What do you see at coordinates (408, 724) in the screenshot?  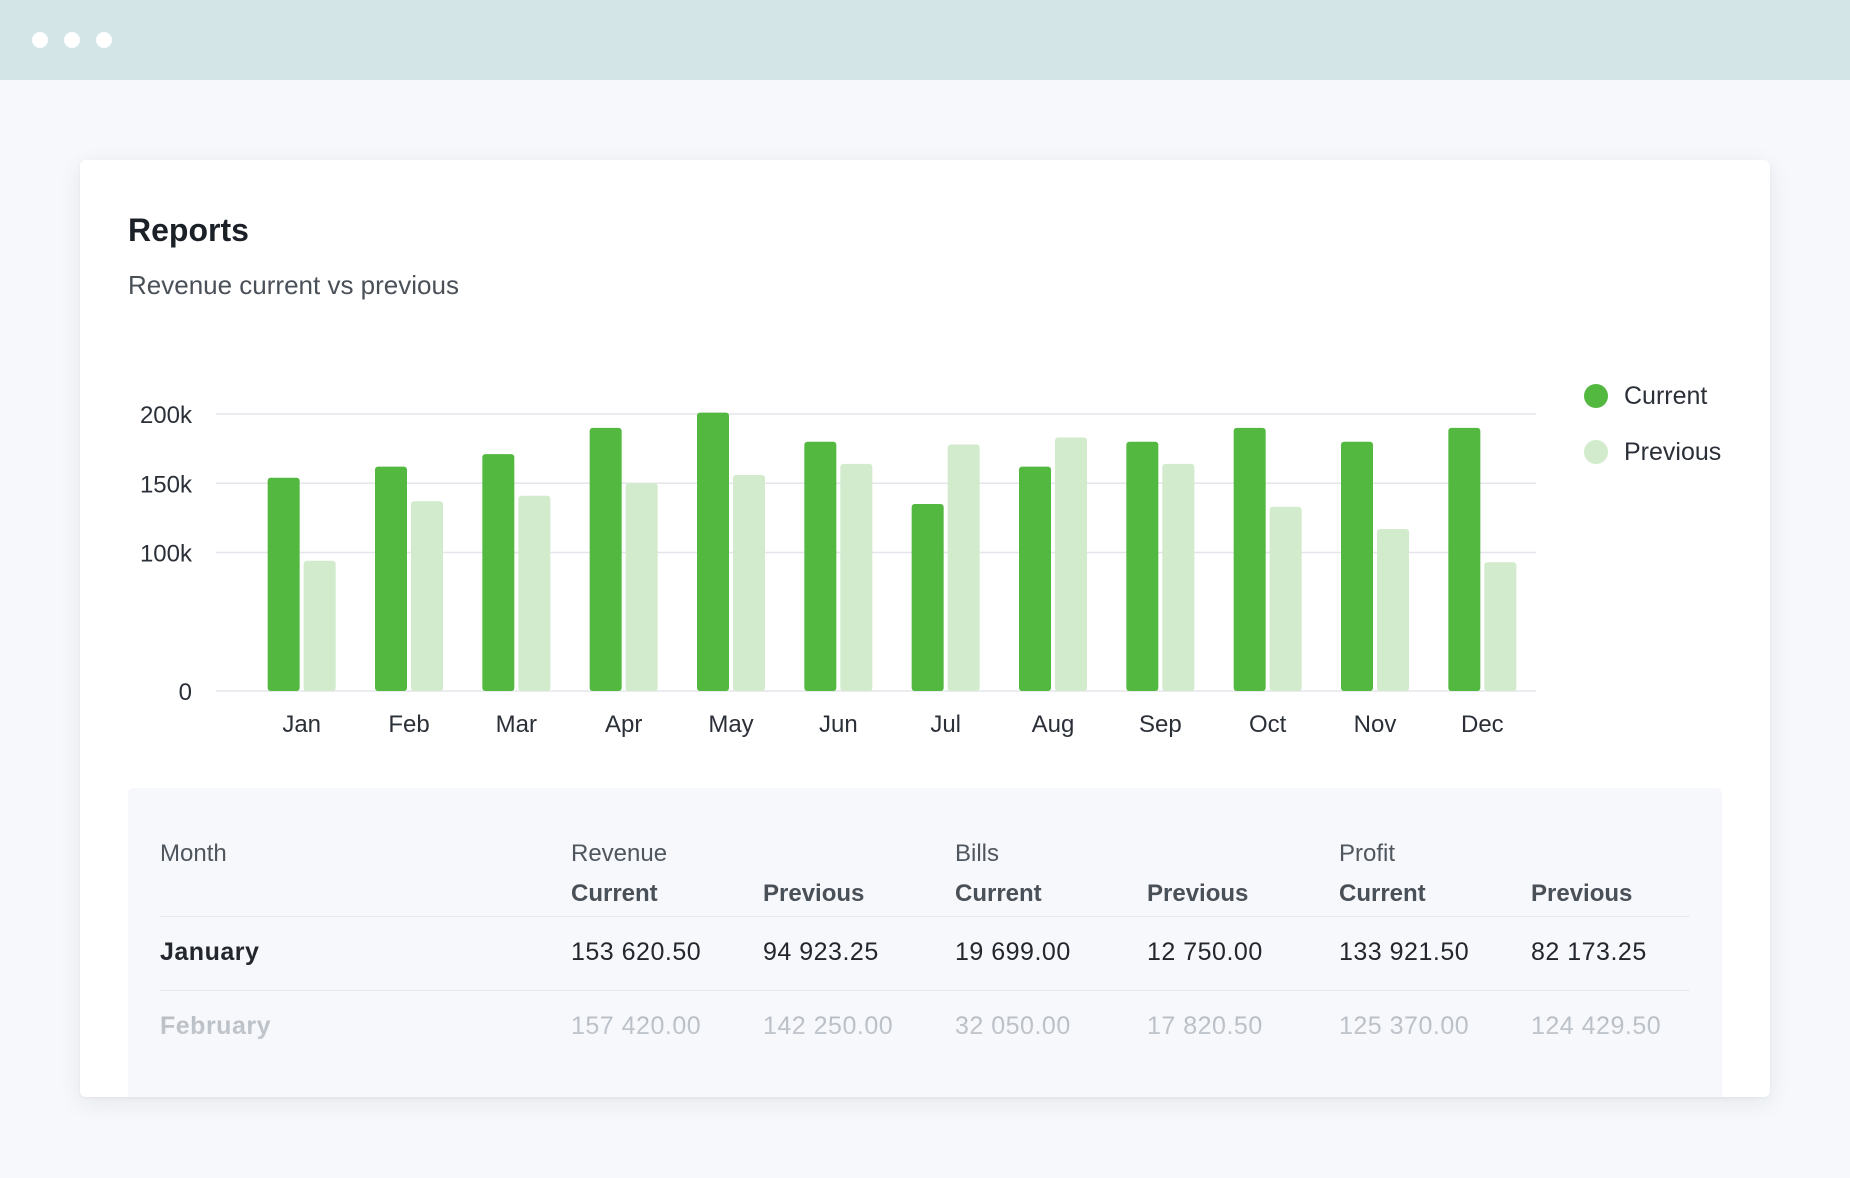 I see `x-tick-label: Feb` at bounding box center [408, 724].